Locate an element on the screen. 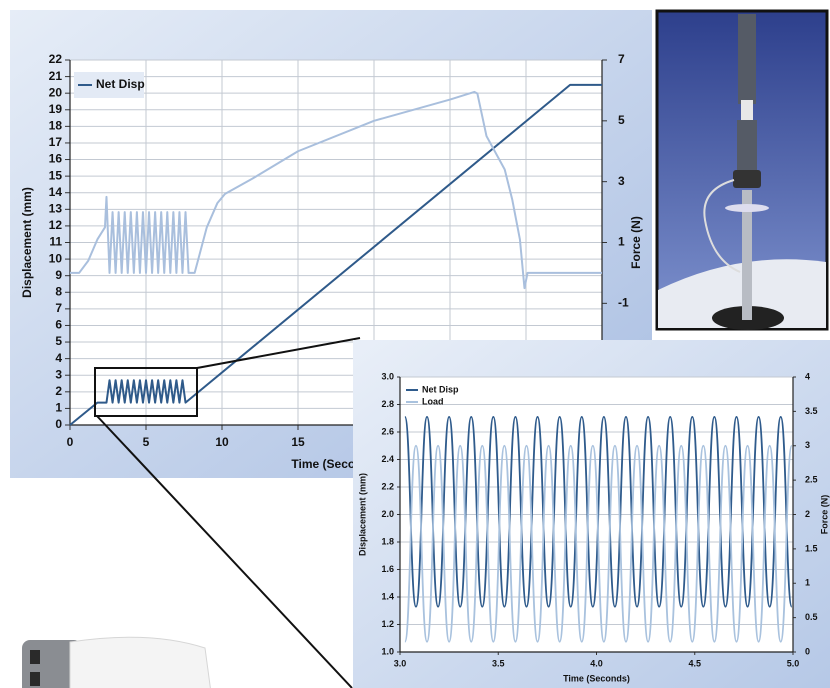  photo-cable is located at coordinates (722, 226).